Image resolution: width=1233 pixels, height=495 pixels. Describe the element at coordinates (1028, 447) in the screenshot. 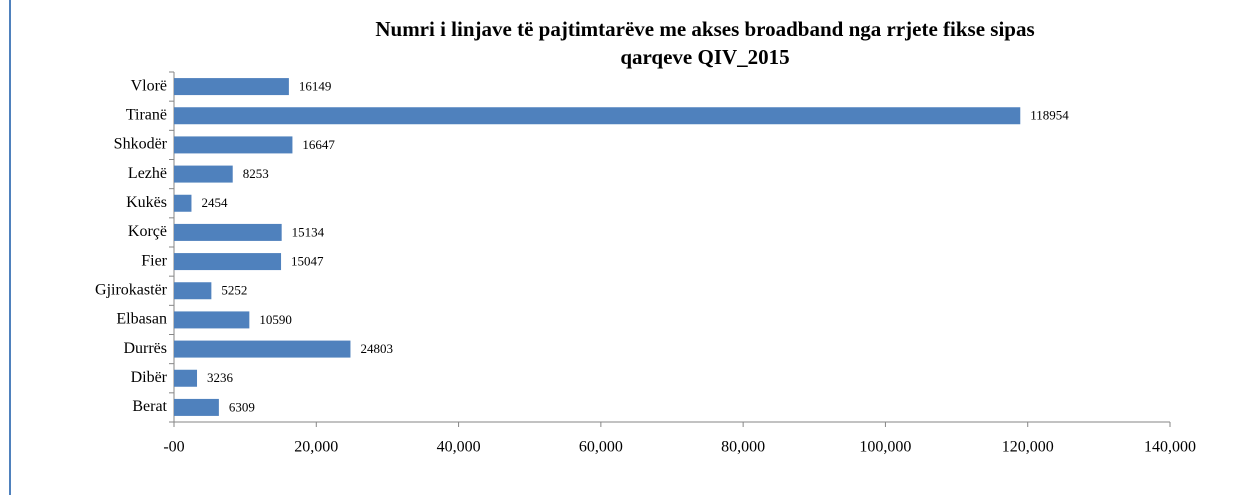

I see `x-tick-label: 120,000` at that location.